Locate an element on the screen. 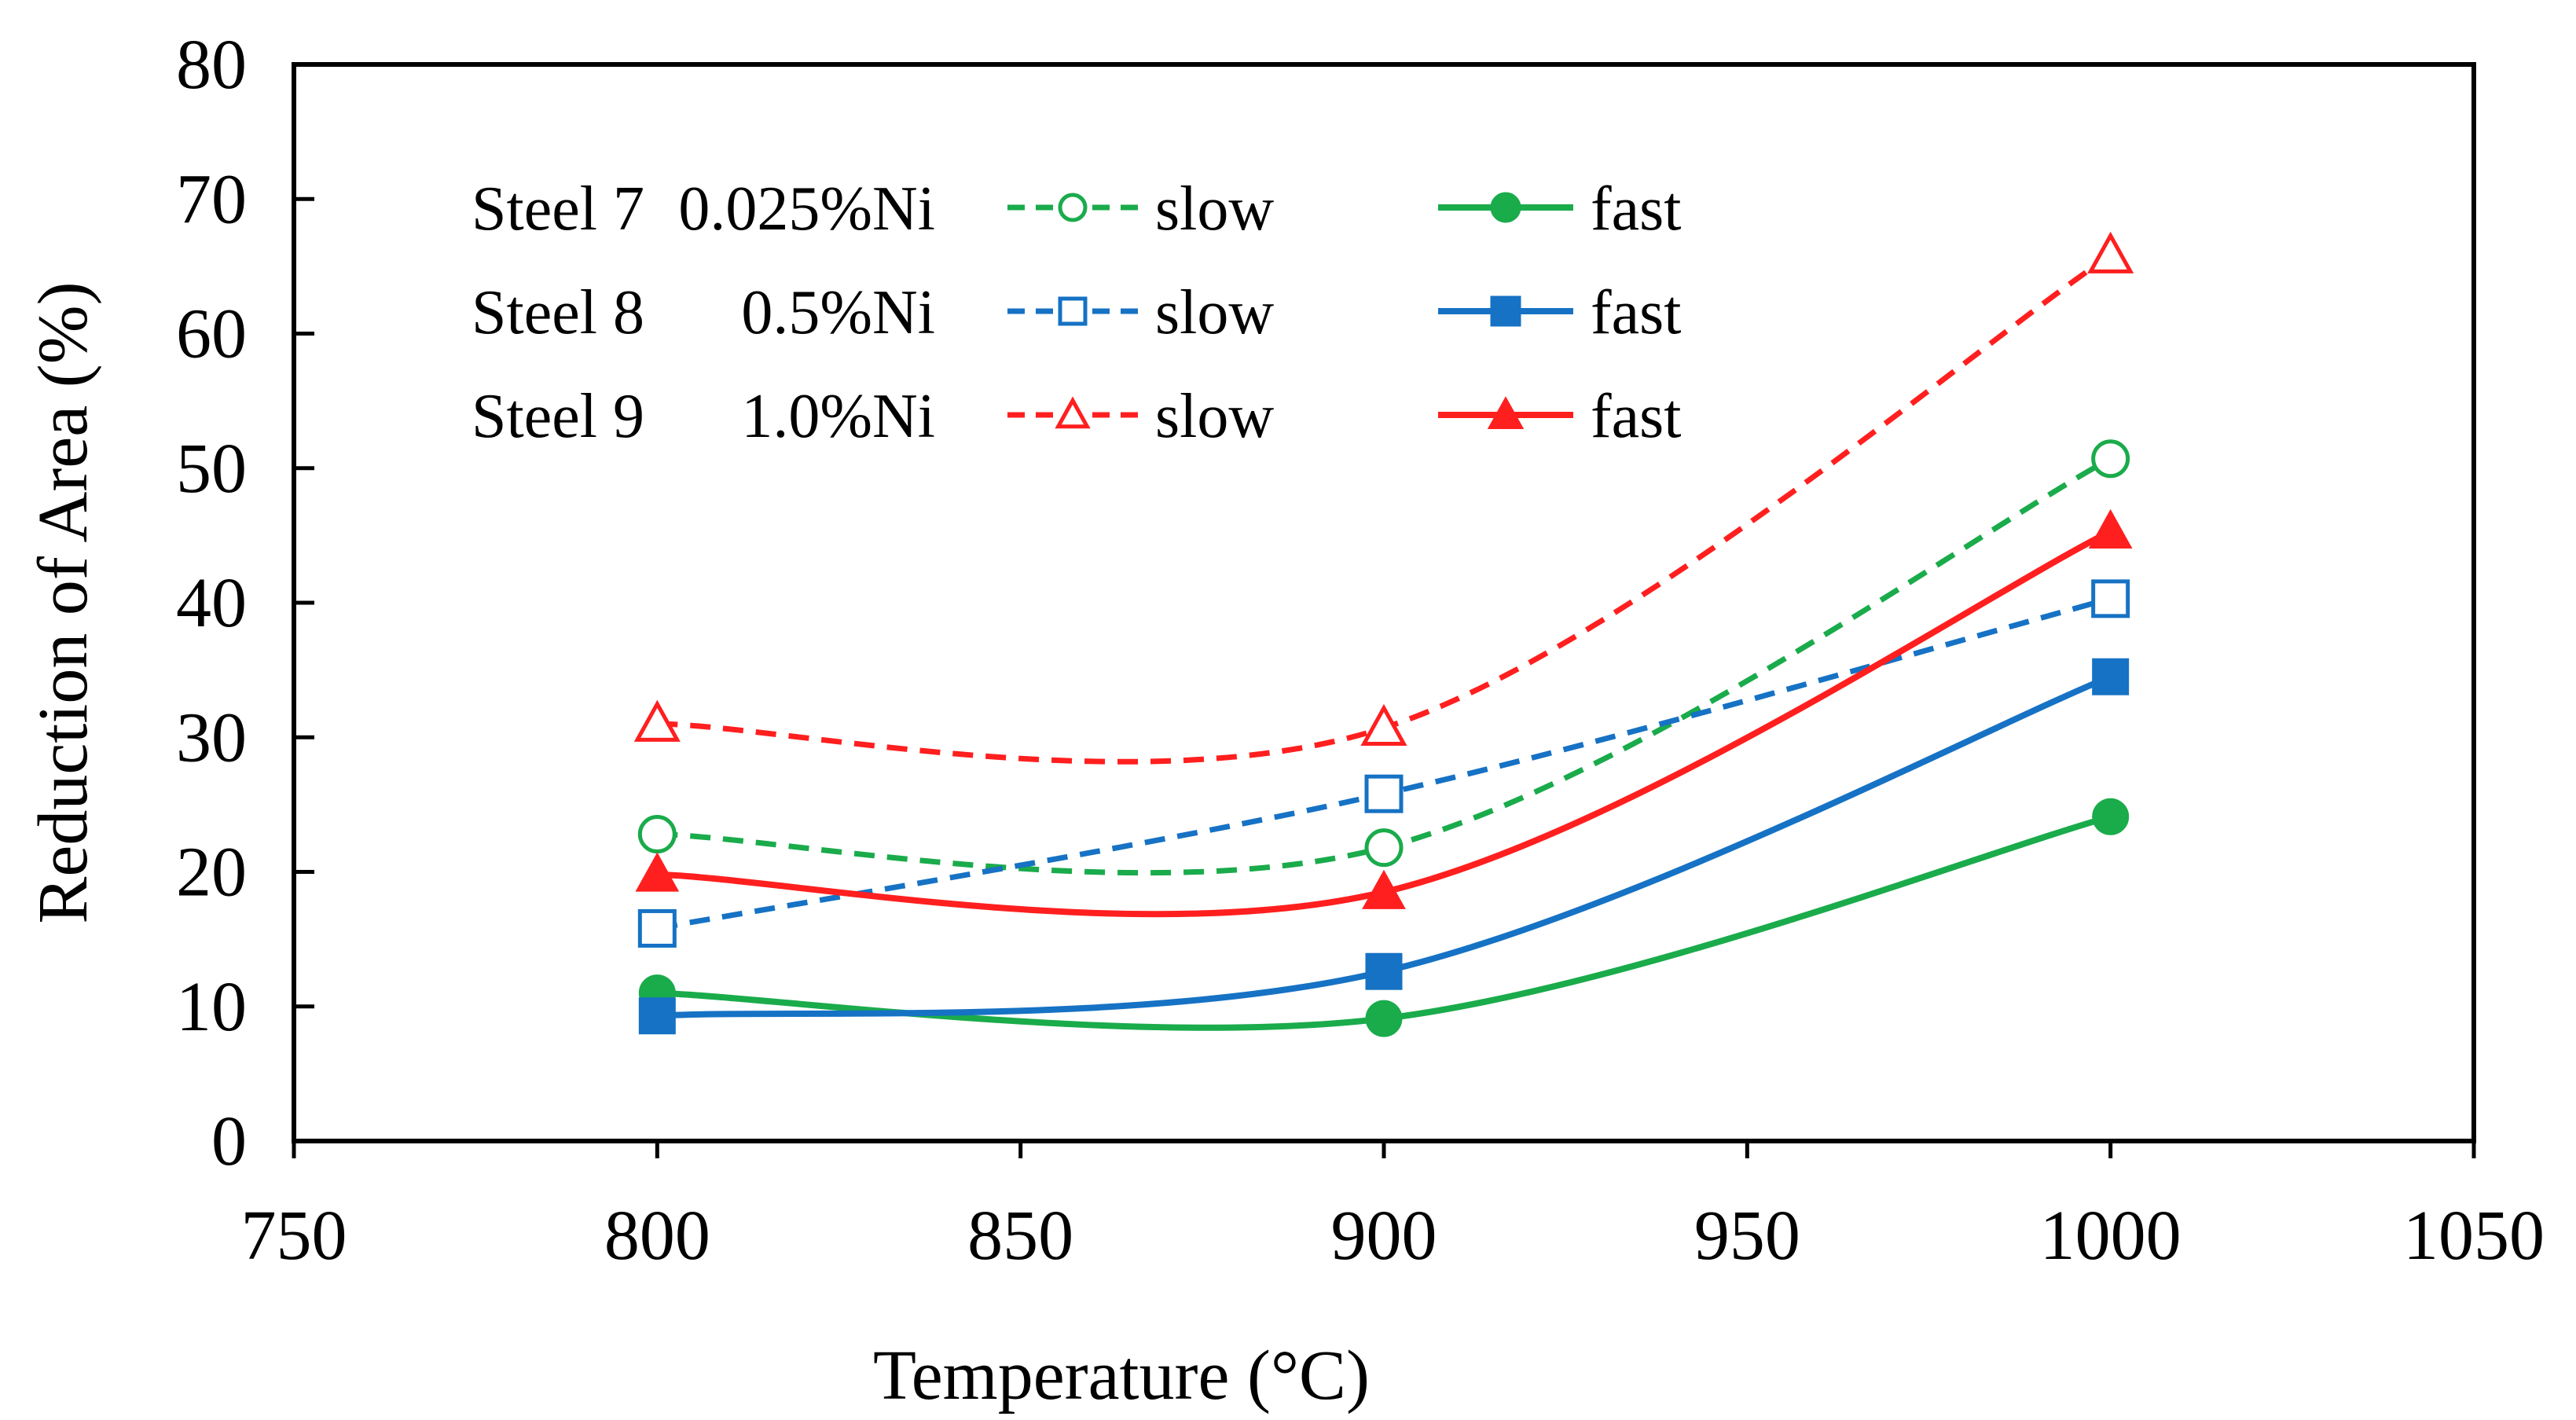  y-tick-label: 40 is located at coordinates (211, 603).